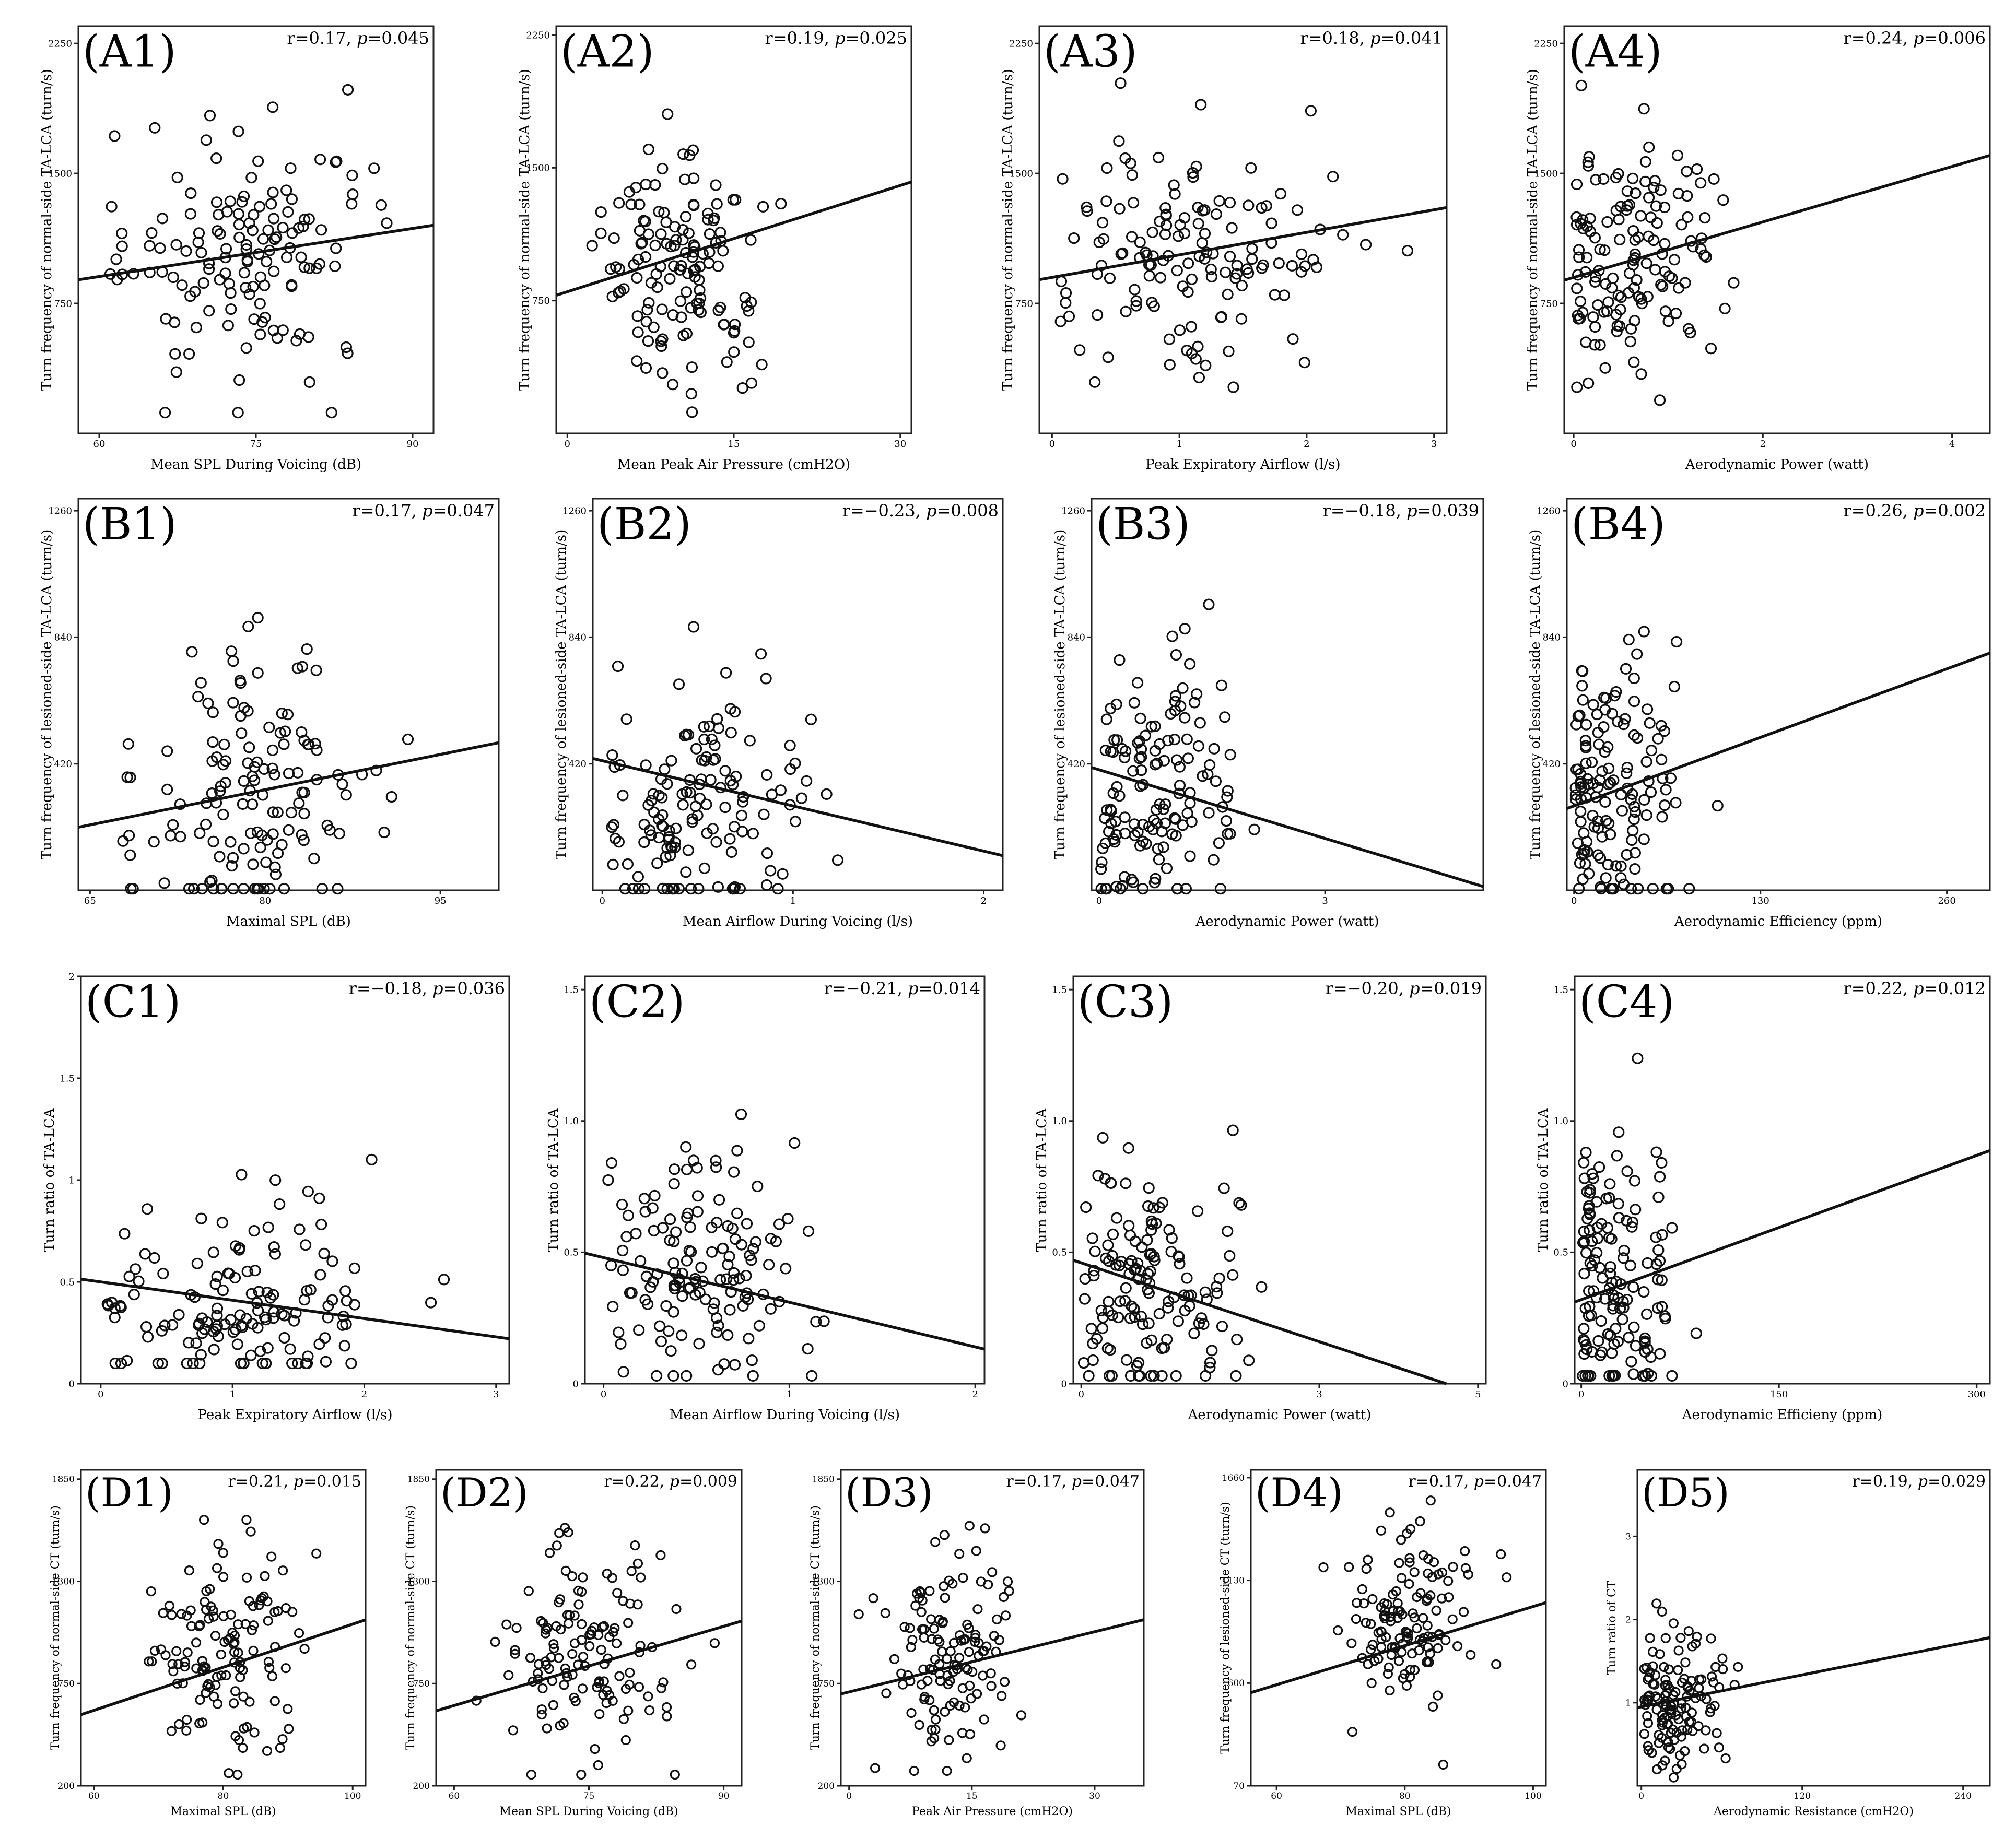 The width and height of the screenshot is (2016, 1838). What do you see at coordinates (289, 921) in the screenshot?
I see `x-axis-label: Maximal SPL (dB)` at bounding box center [289, 921].